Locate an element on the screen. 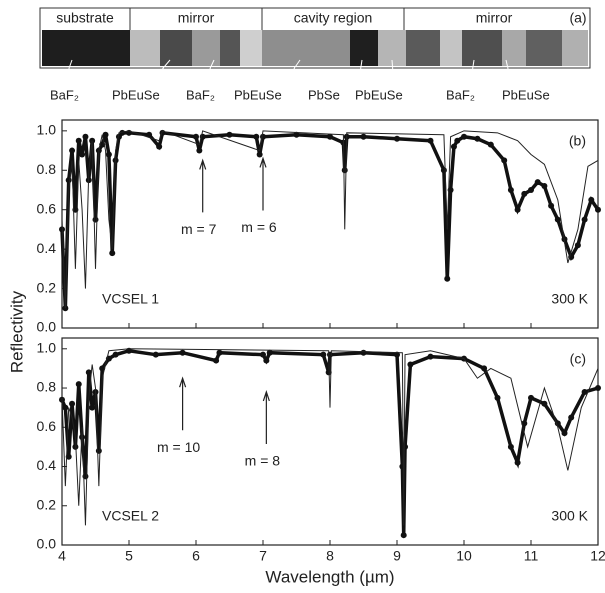 The height and width of the screenshot is (593, 605). region-label: mirror is located at coordinates (494, 18).